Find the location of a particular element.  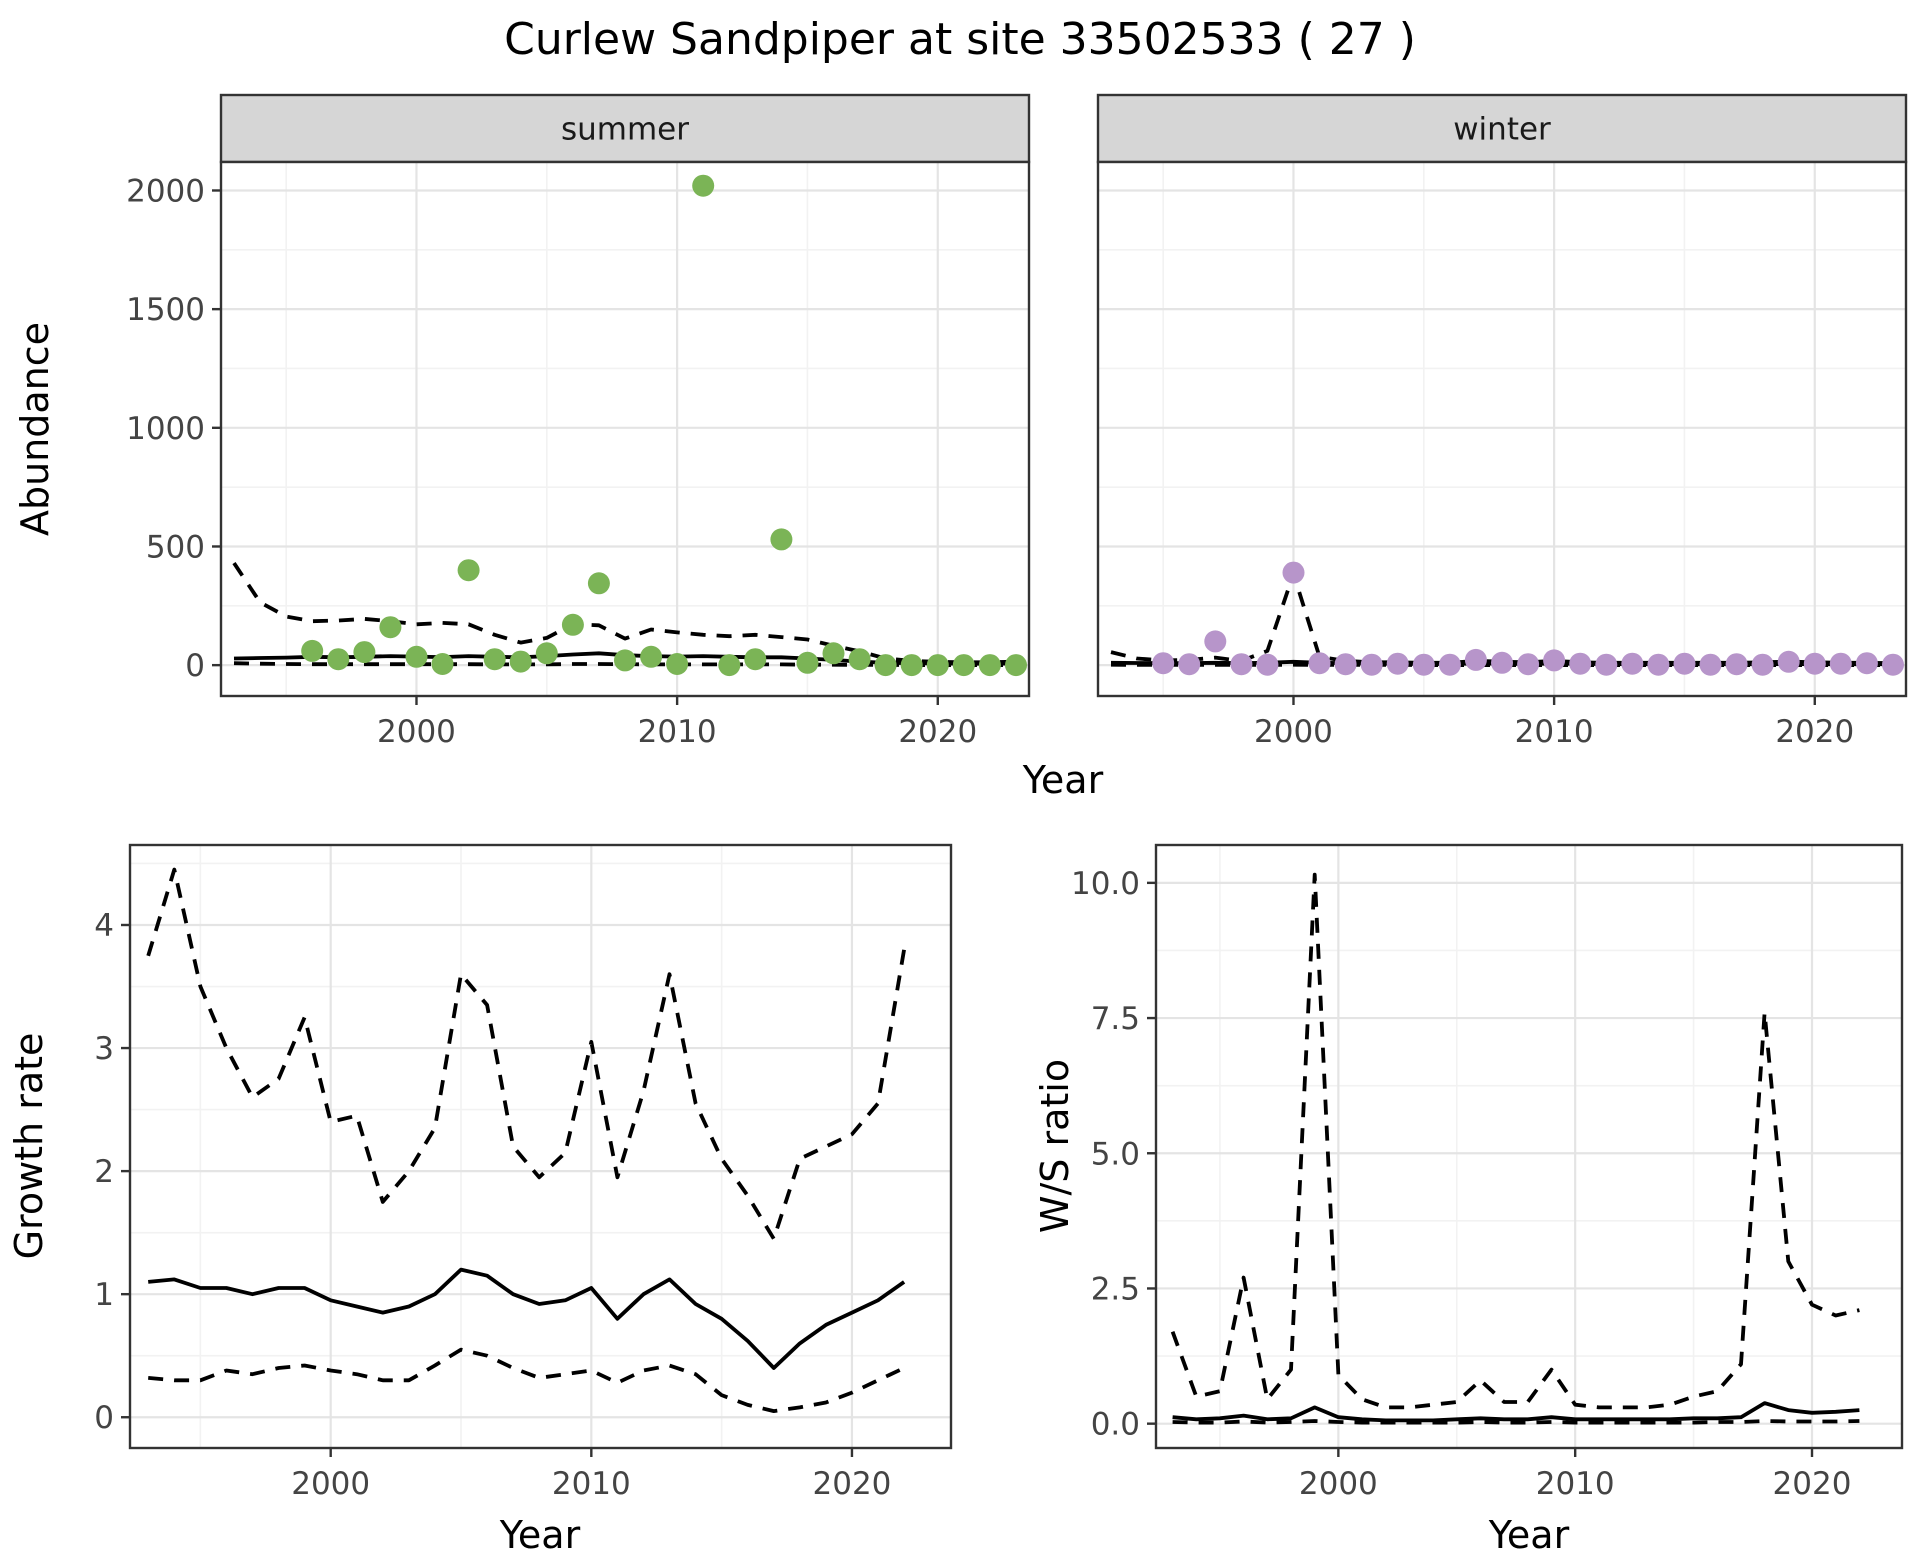

ws-ratio-y-tick-label: 0.0 is located at coordinates (1115, 1425).